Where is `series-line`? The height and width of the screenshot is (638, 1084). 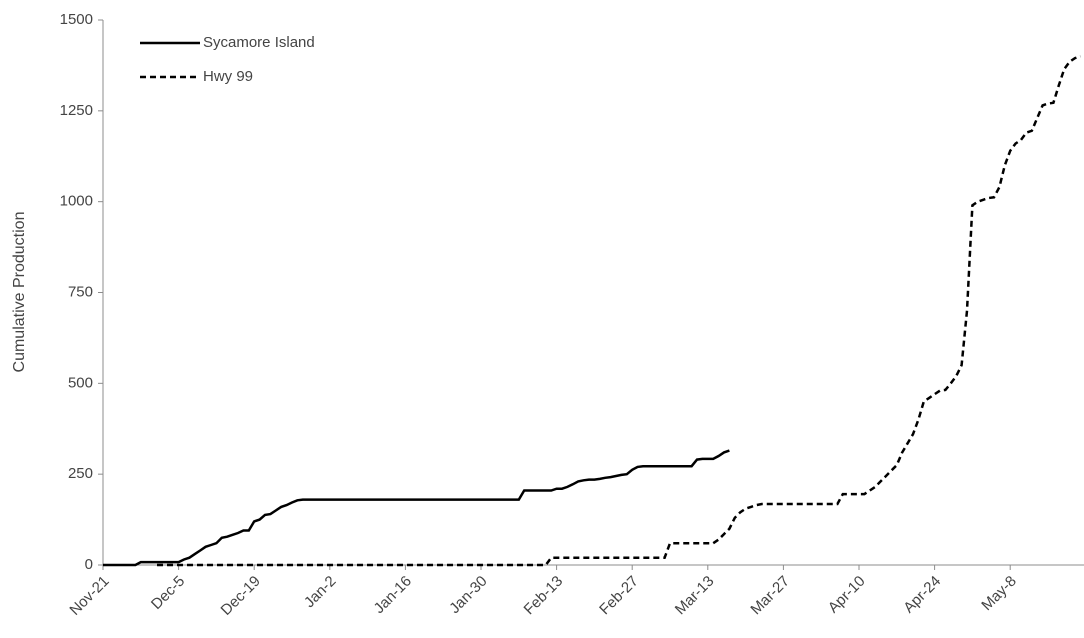
series-line is located at coordinates (416, 508).